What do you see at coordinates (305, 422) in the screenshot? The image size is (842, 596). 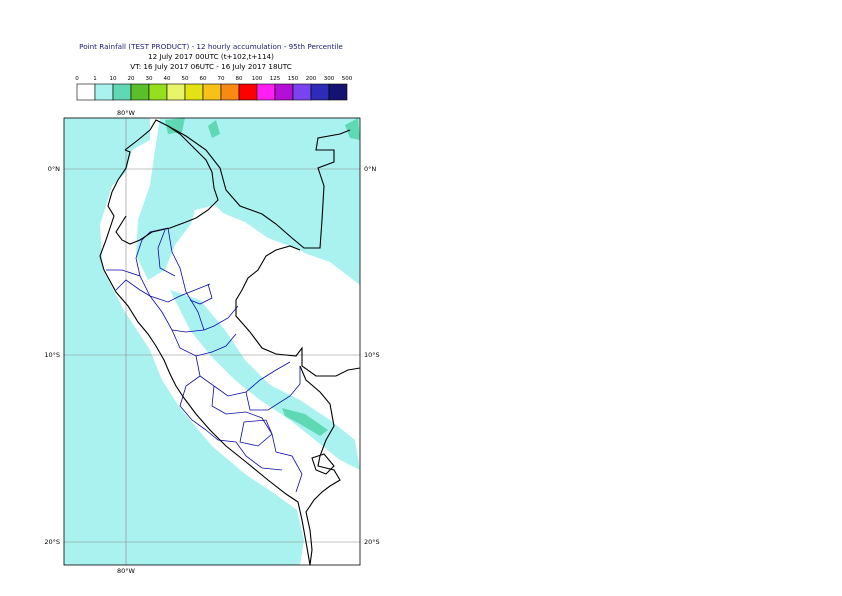 I see `rain-moderate-east` at bounding box center [305, 422].